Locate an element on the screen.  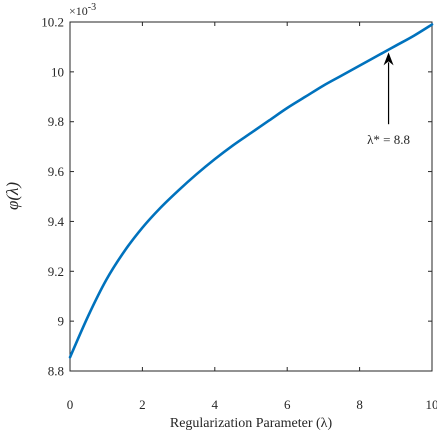
y-tick-label: 9.6 is located at coordinates (56, 171).